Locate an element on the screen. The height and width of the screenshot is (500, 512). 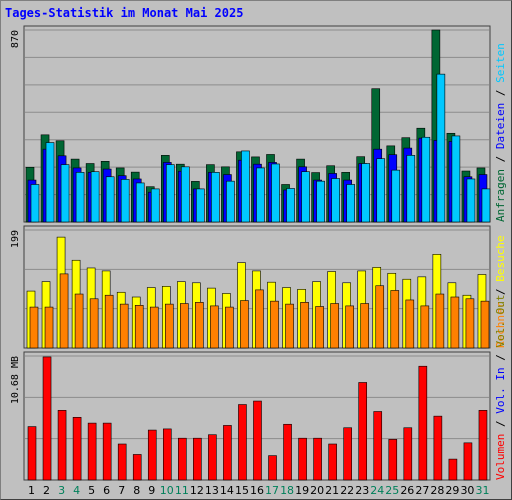
top-legend-label: Anfragen / Dateien / Seiten is located at coordinates (500, 132).